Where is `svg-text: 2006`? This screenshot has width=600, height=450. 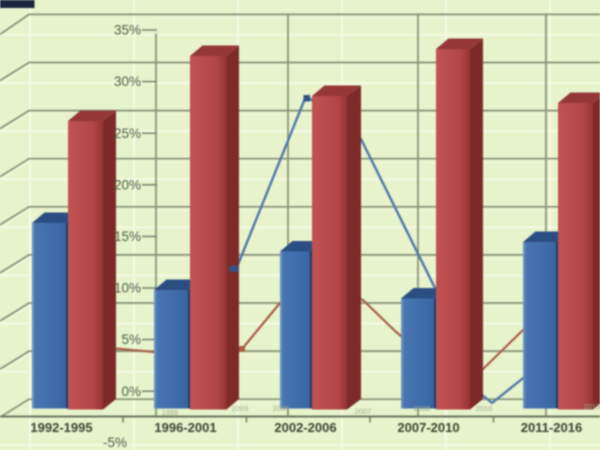
svg-text: 2006 is located at coordinates (281, 408).